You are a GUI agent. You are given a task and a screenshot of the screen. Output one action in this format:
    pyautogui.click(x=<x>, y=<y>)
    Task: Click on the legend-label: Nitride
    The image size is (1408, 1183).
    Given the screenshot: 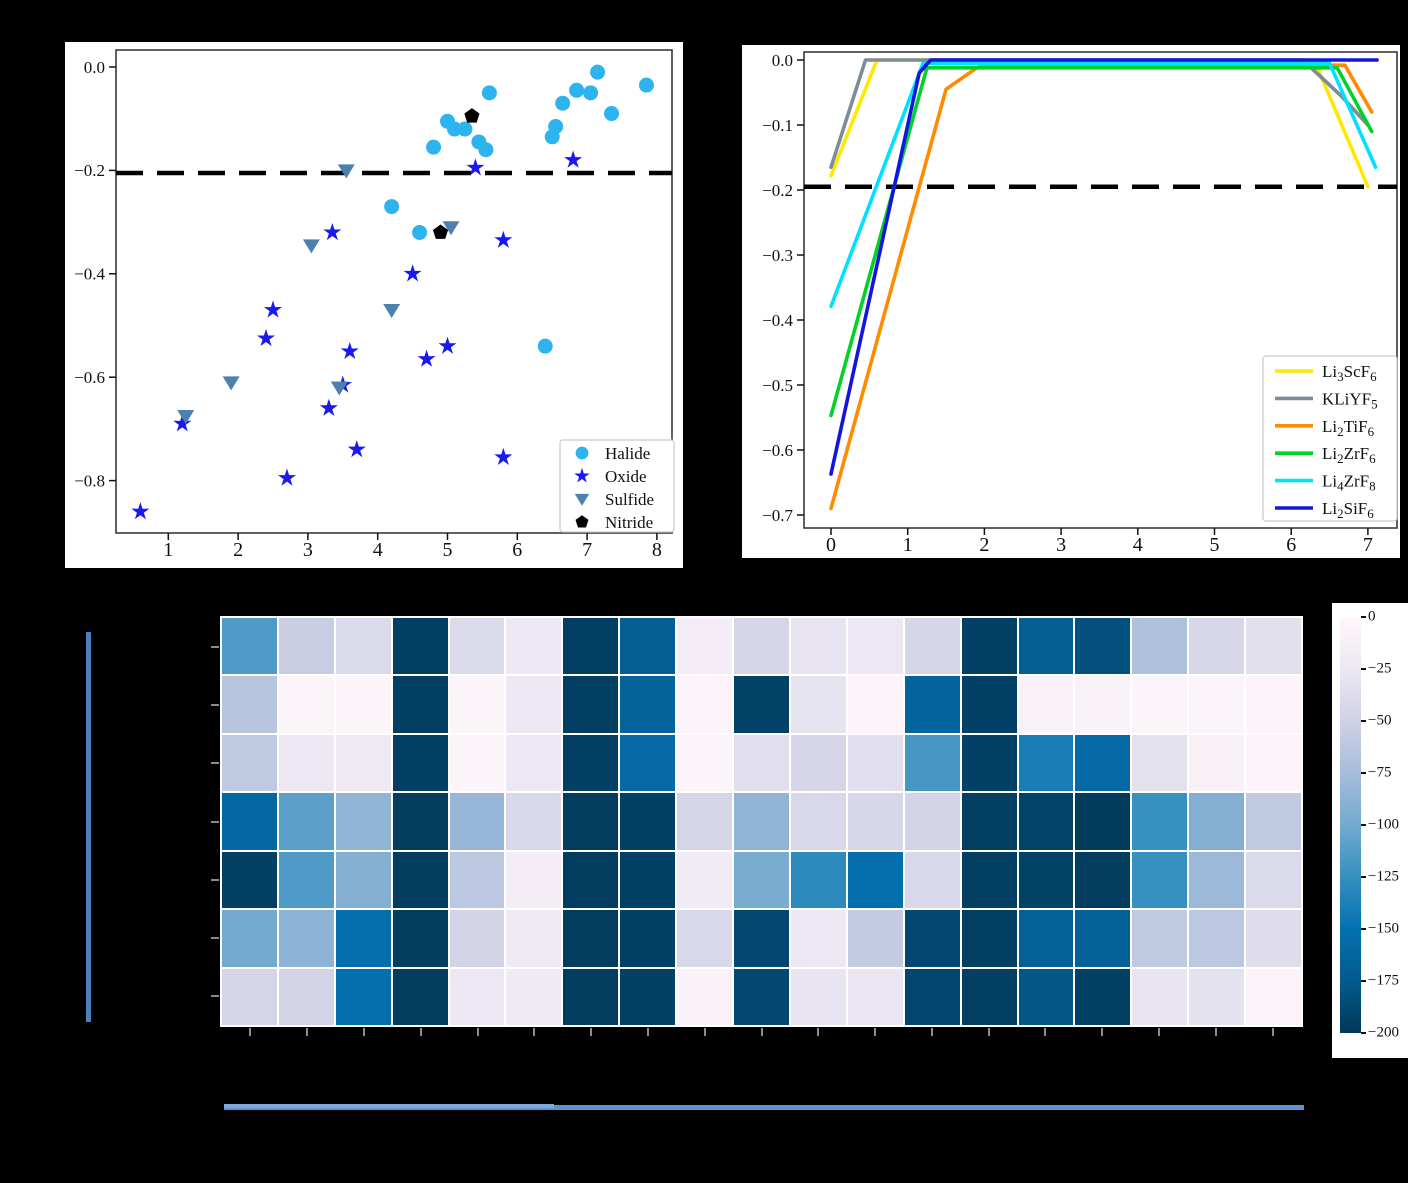 What is the action you would take?
    pyautogui.click(x=629, y=522)
    